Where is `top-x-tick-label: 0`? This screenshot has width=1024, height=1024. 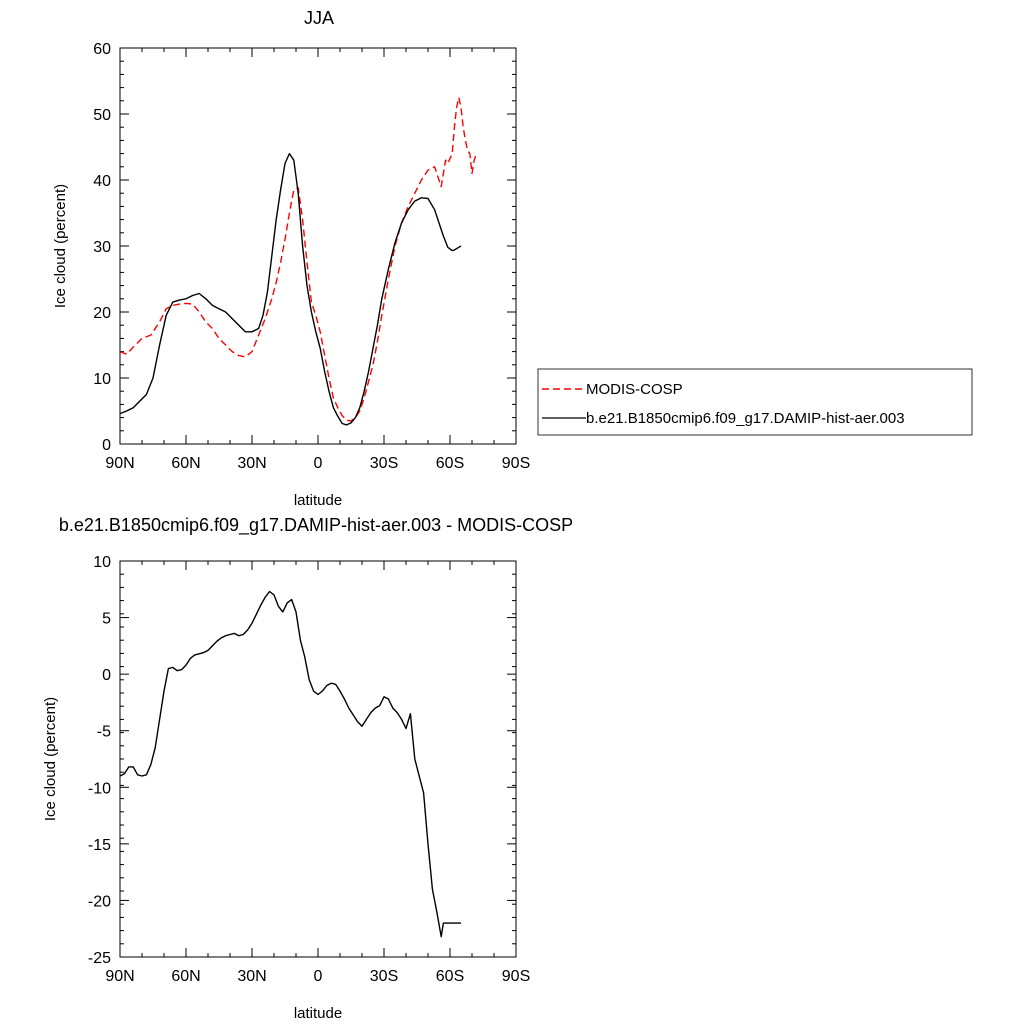 top-x-tick-label: 0 is located at coordinates (318, 463).